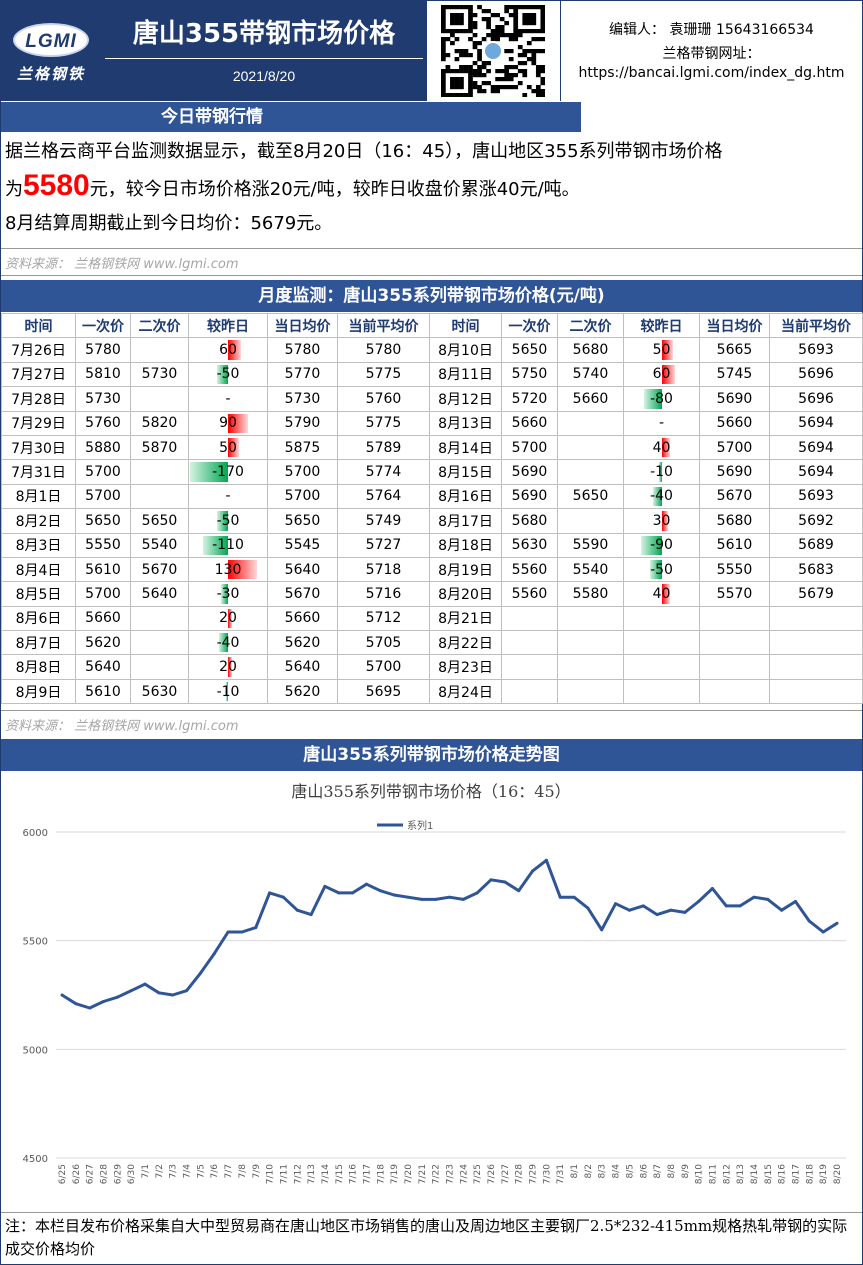 The height and width of the screenshot is (1265, 863). I want to click on x-tick-label: 8/20, so click(838, 1174).